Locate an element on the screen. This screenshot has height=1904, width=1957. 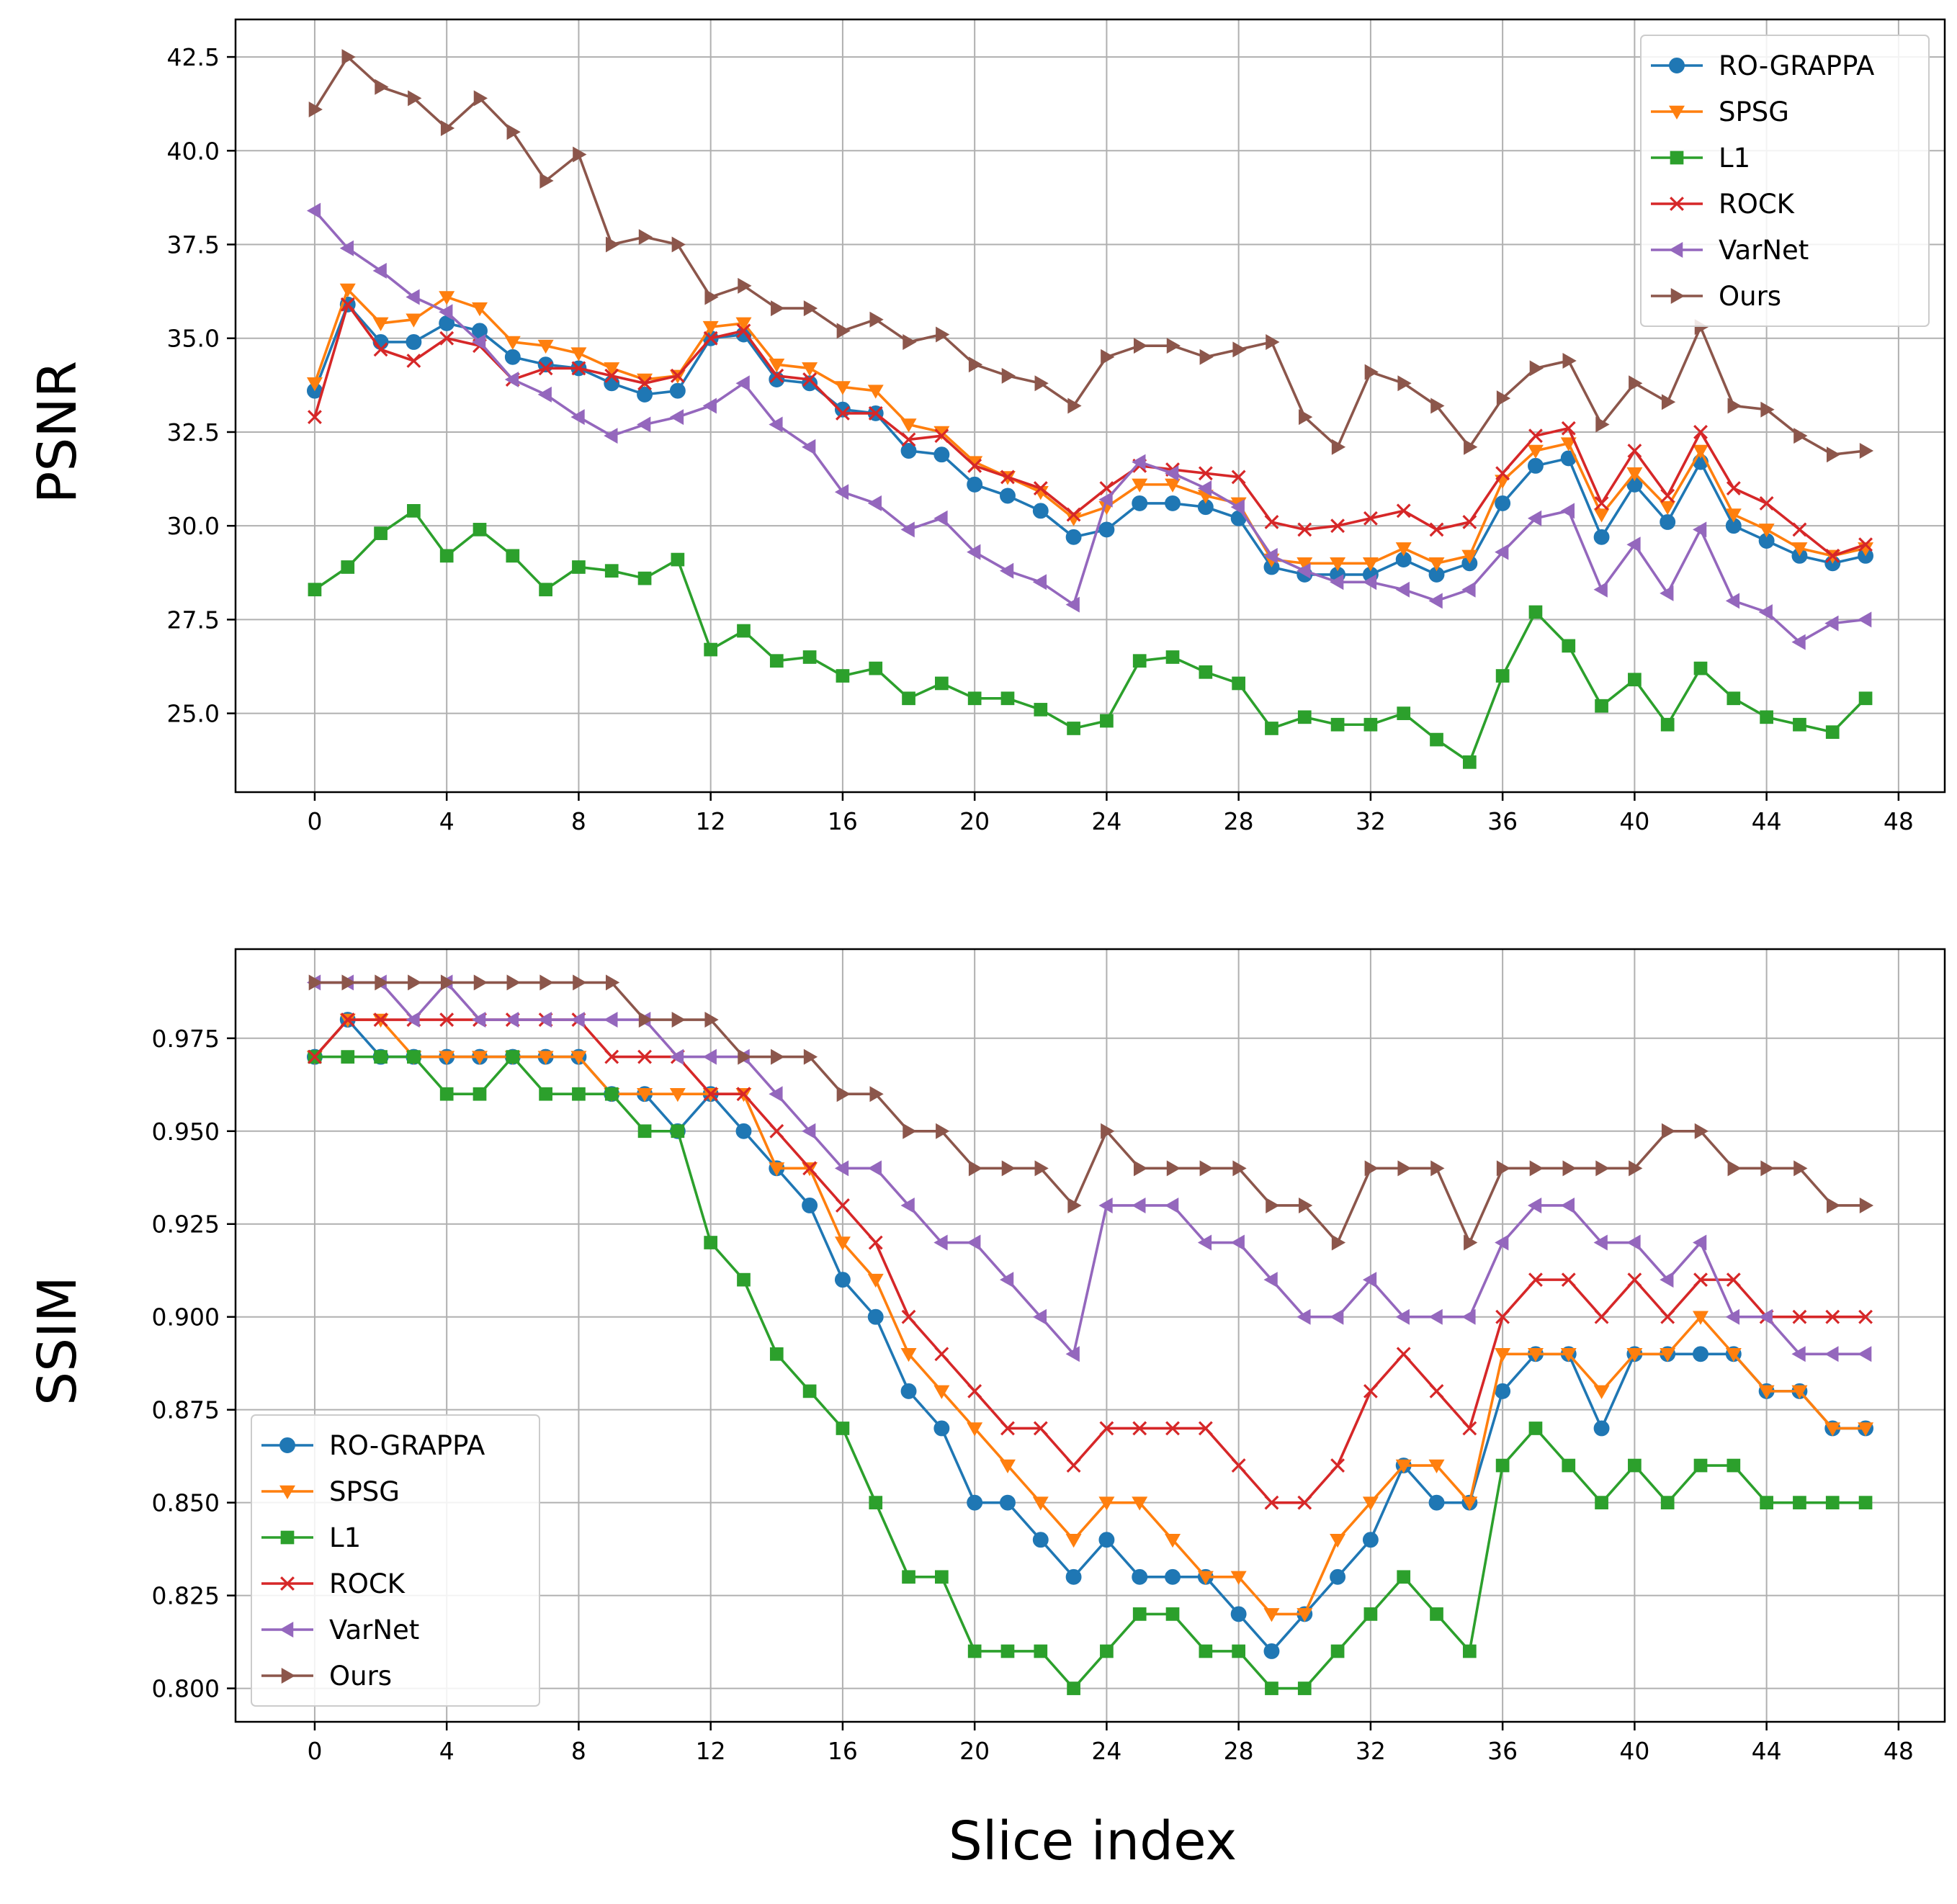
psnr-ytick-label: 42.5 is located at coordinates (194, 57).